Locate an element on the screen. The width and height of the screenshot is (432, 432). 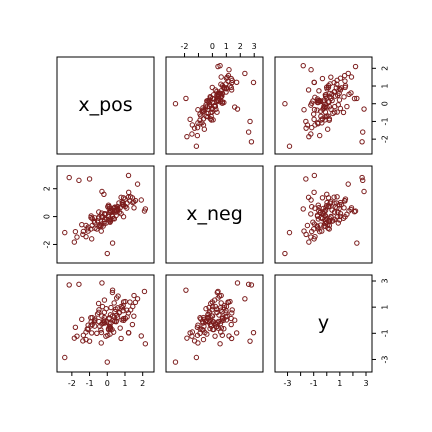
point-101-y-vs-x_neg is located at coordinates (197, 335).